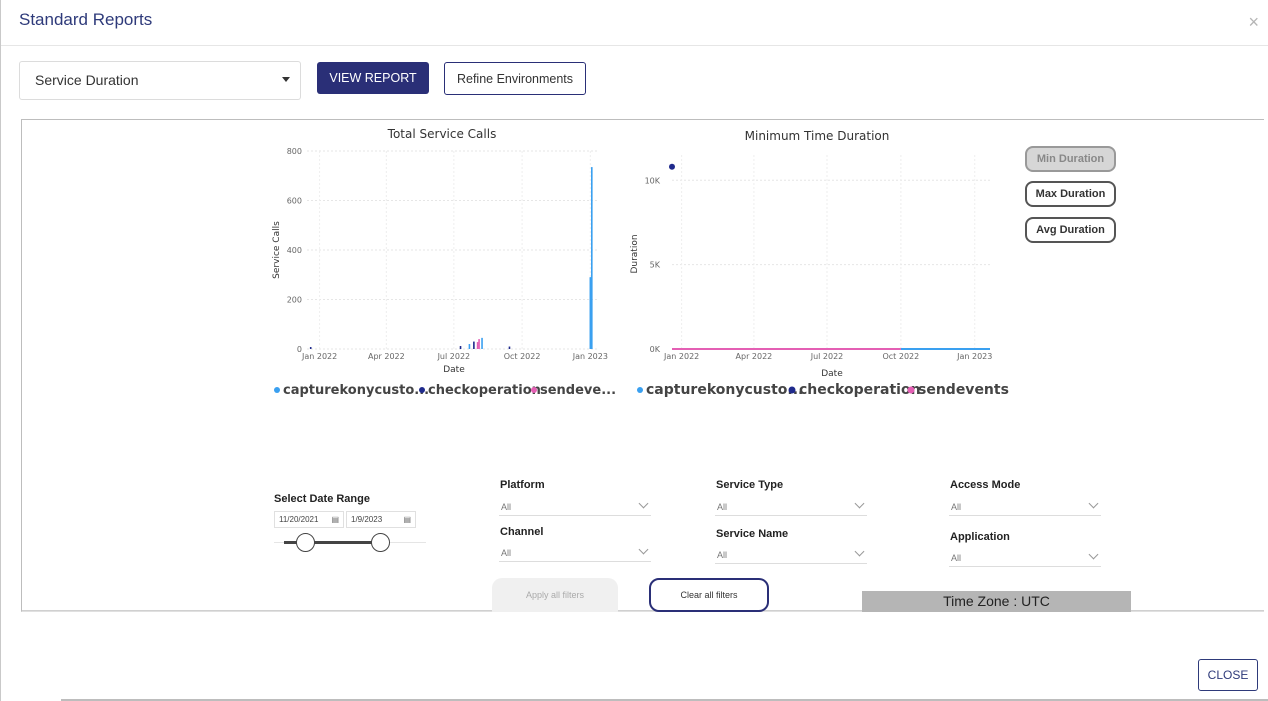 Image resolution: width=1268 pixels, height=701 pixels. I want to click on left-ytick-label: 400, so click(294, 250).